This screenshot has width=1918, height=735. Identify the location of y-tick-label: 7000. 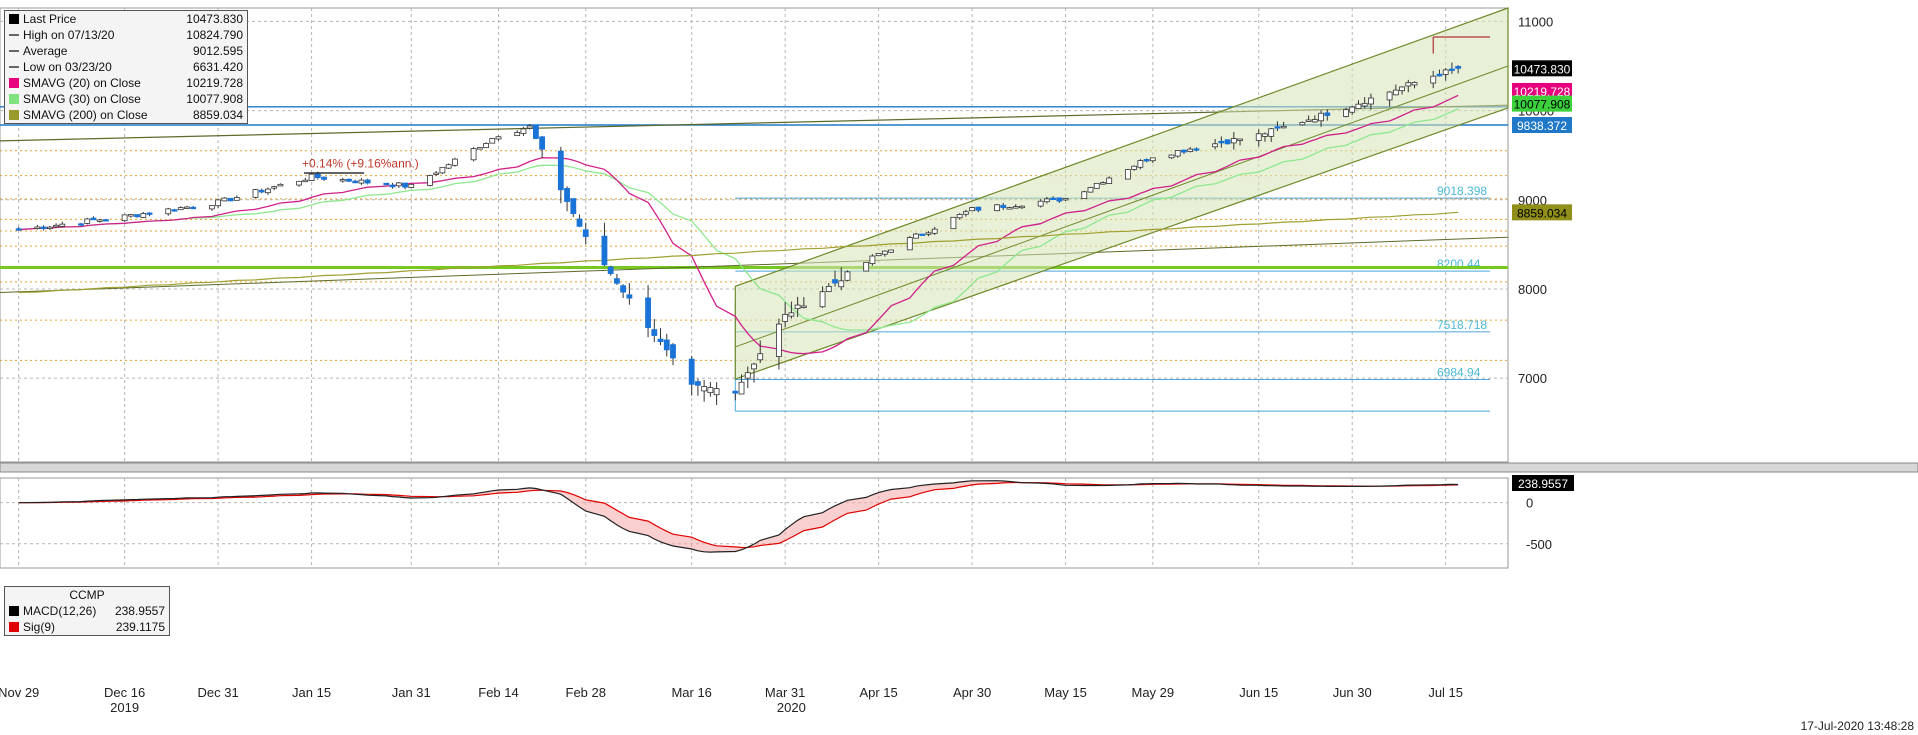
(1532, 378).